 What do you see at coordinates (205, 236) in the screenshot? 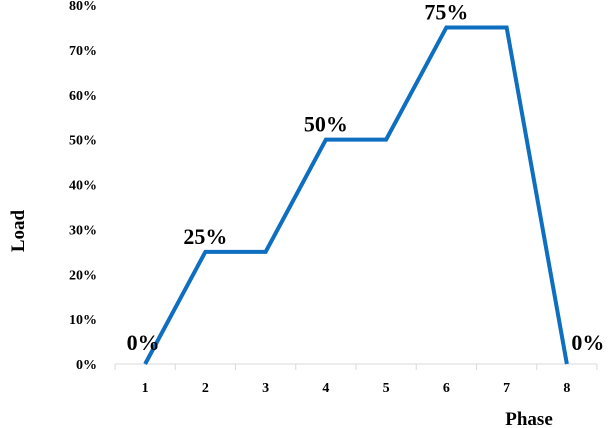
I see `data-label: 25%` at bounding box center [205, 236].